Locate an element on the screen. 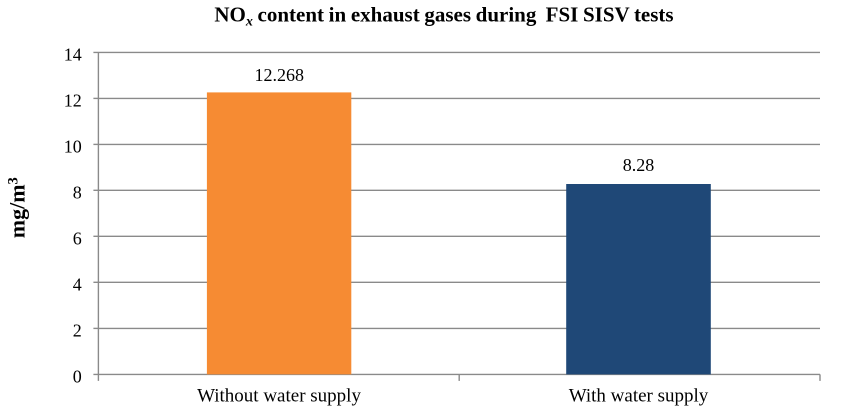 Image resolution: width=841 pixels, height=410 pixels. svg-text: 2 is located at coordinates (77, 330).